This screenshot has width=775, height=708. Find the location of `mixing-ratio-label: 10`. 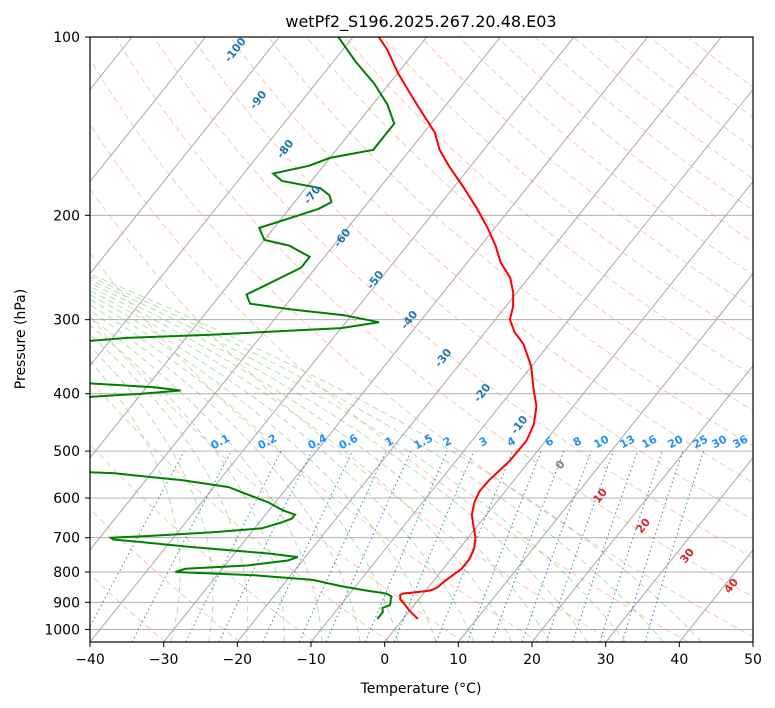

mixing-ratio-label: 10 is located at coordinates (602, 441).